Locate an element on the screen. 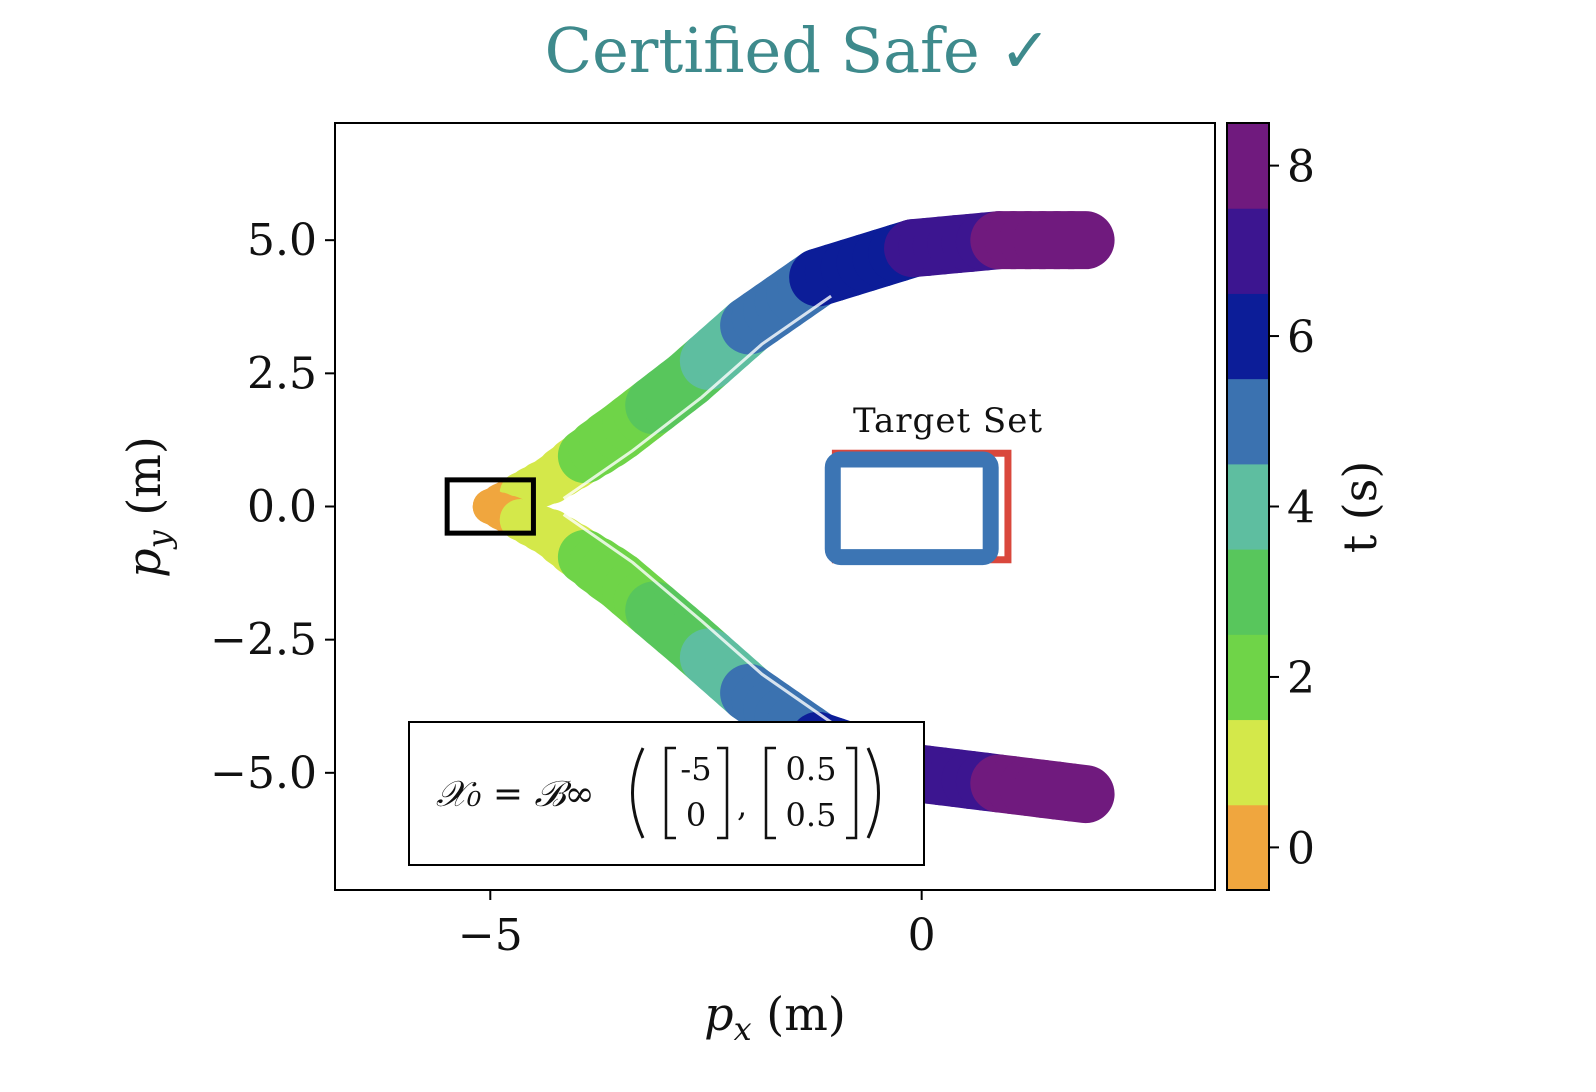 This screenshot has height=1092, width=1596. target-set-reached is located at coordinates (911, 508).